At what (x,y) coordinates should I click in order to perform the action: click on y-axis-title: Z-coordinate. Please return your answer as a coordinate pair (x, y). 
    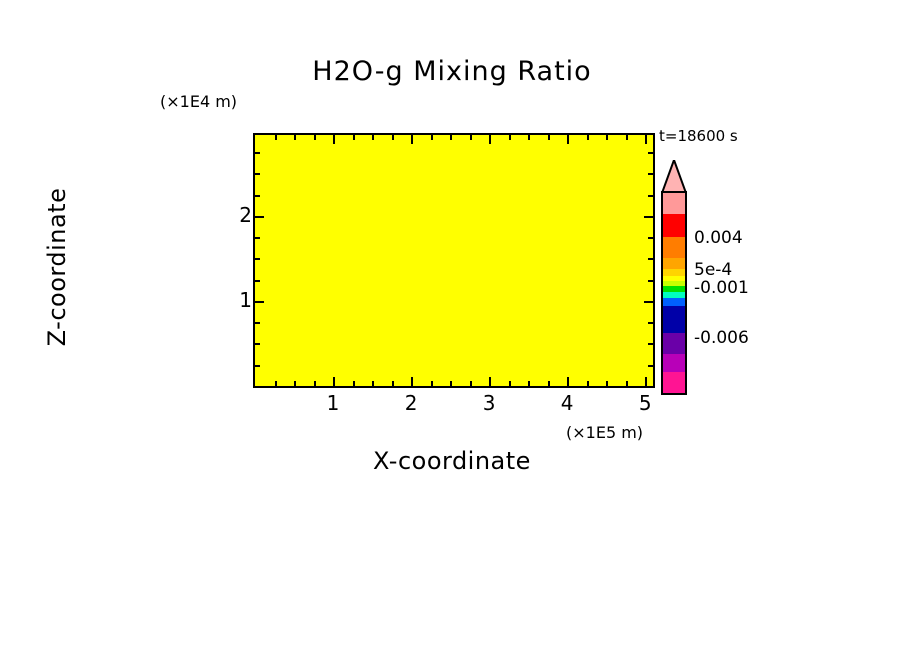
    Looking at the image, I should click on (57, 267).